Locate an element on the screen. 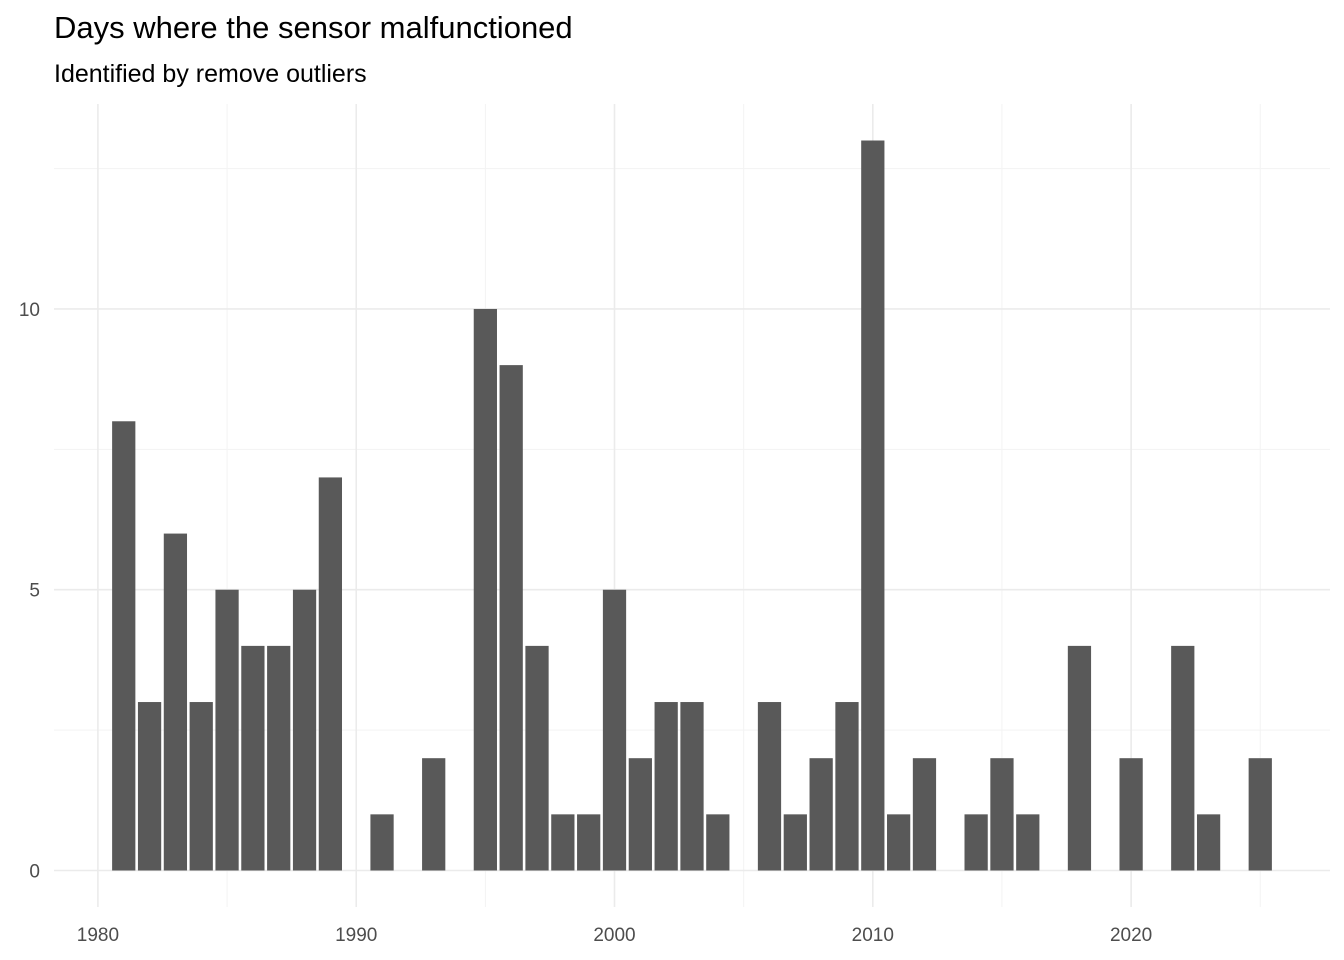  bar-2003 is located at coordinates (692, 786).